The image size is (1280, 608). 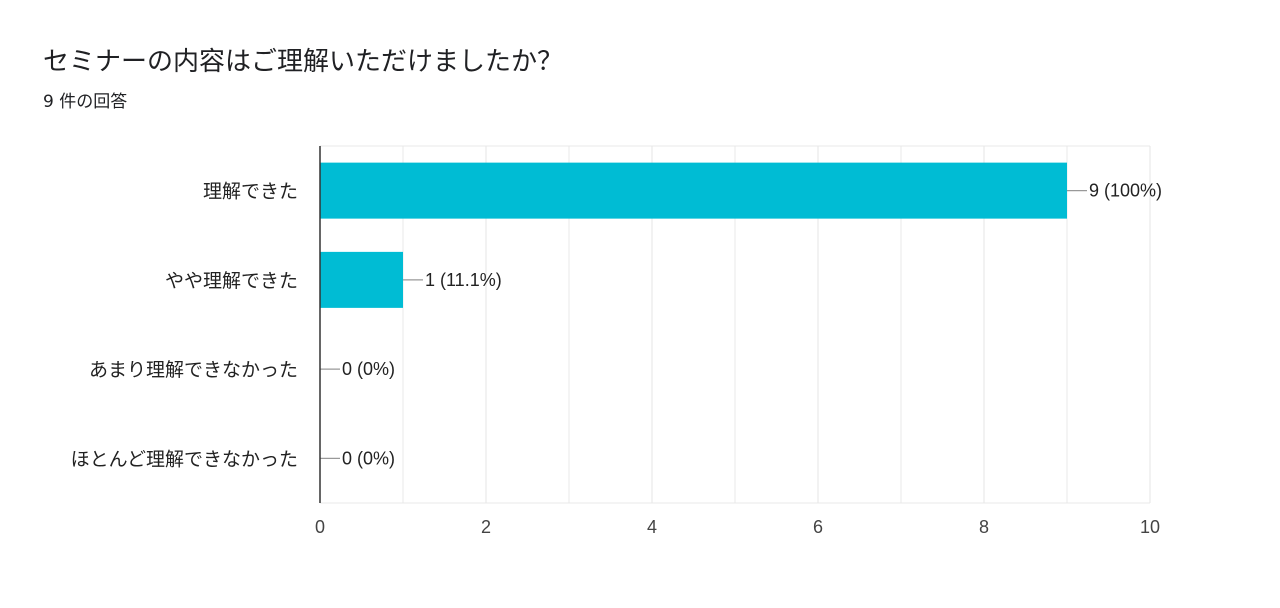 I want to click on x-tick-label-6: 6, so click(x=818, y=527).